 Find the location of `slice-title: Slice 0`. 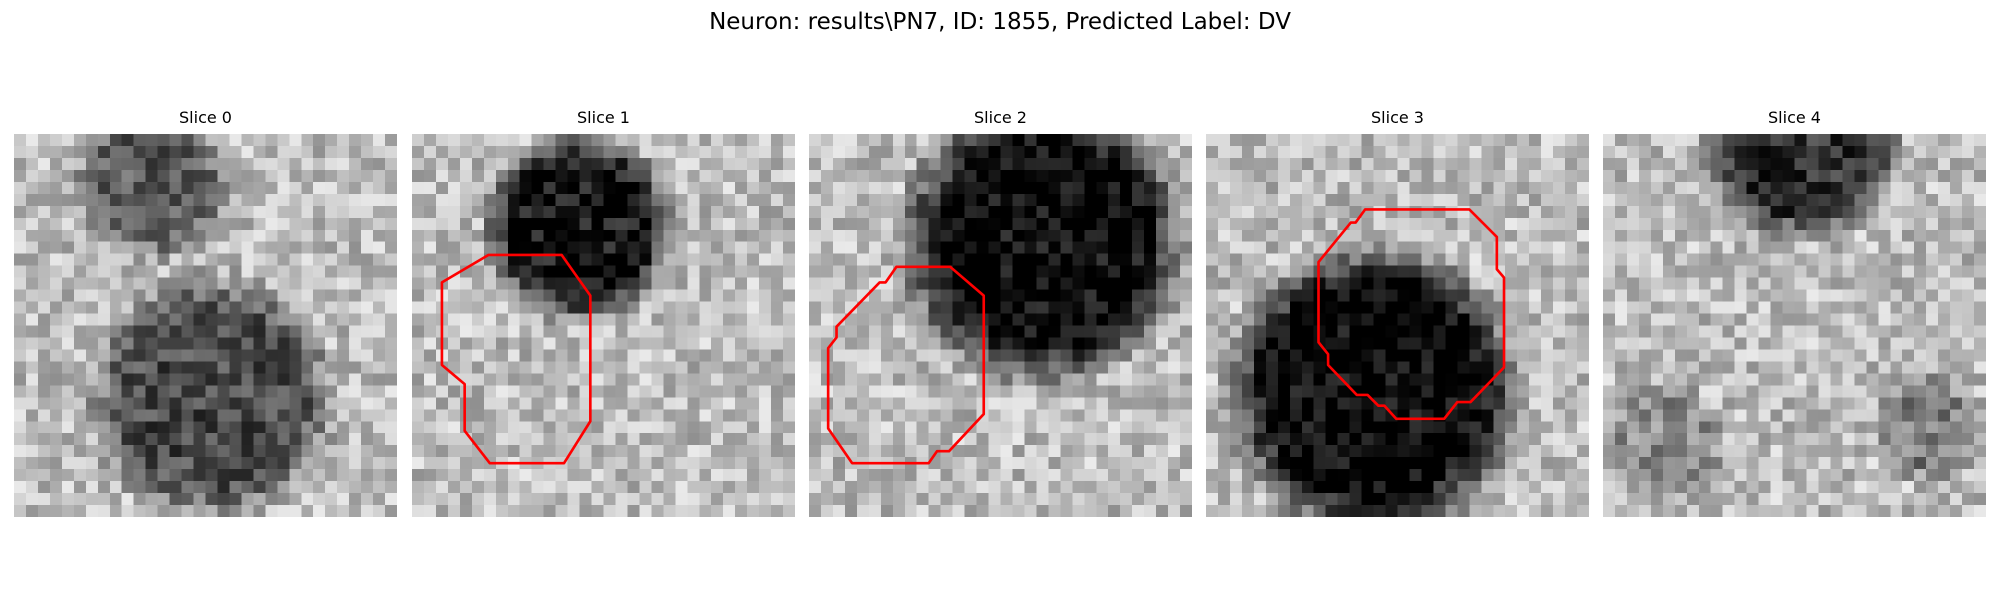

slice-title: Slice 0 is located at coordinates (205, 117).